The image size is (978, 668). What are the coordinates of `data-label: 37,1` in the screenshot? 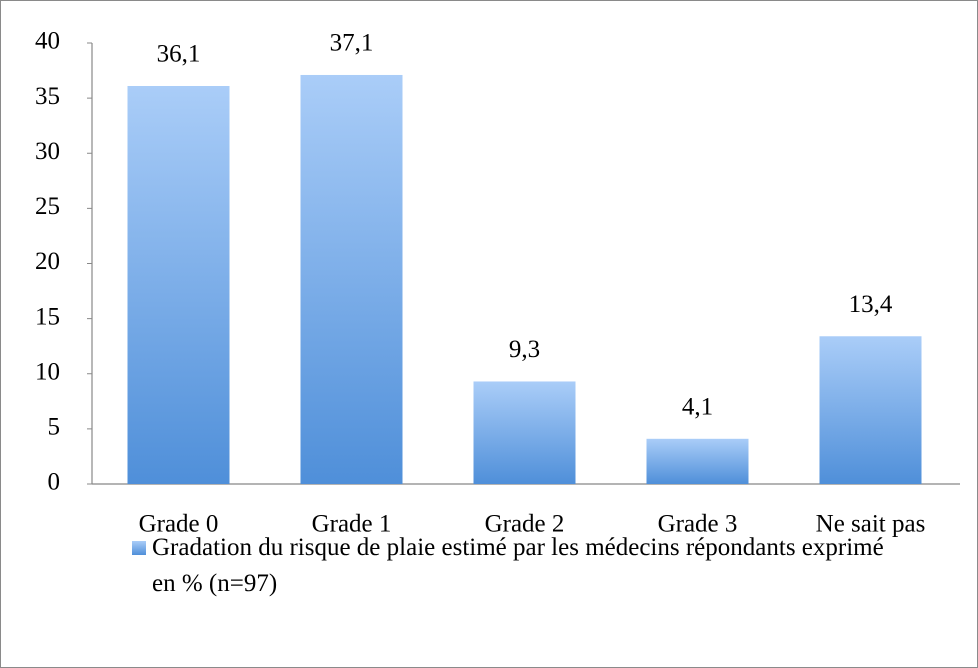 It's located at (352, 43).